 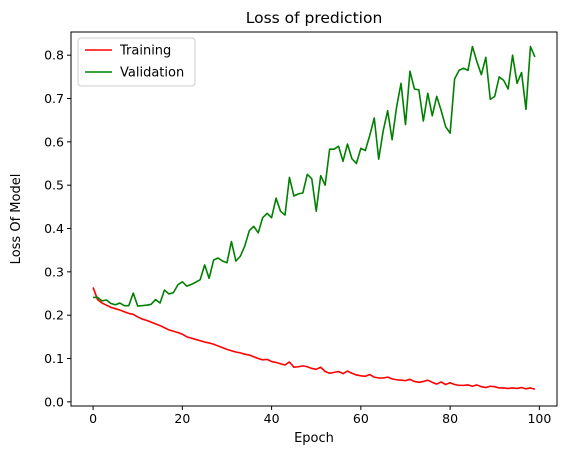 I want to click on y-tick-label: 0.2, so click(x=54, y=315).